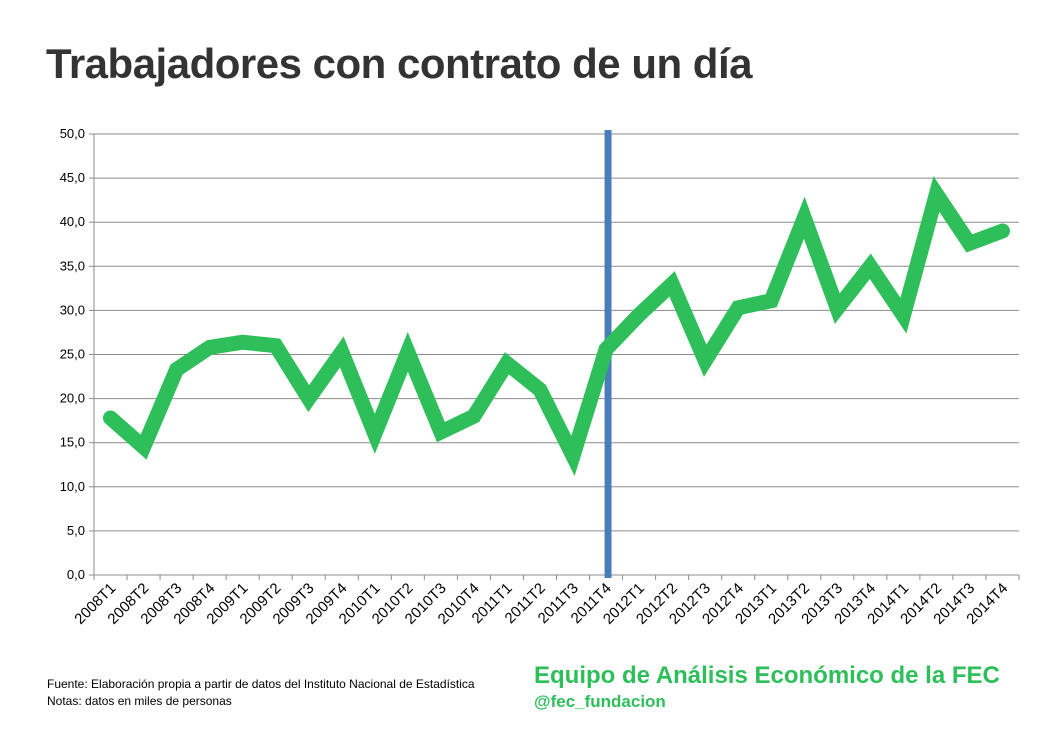  Describe the element at coordinates (72, 398) in the screenshot. I see `y-tick-label: 20,0` at that location.